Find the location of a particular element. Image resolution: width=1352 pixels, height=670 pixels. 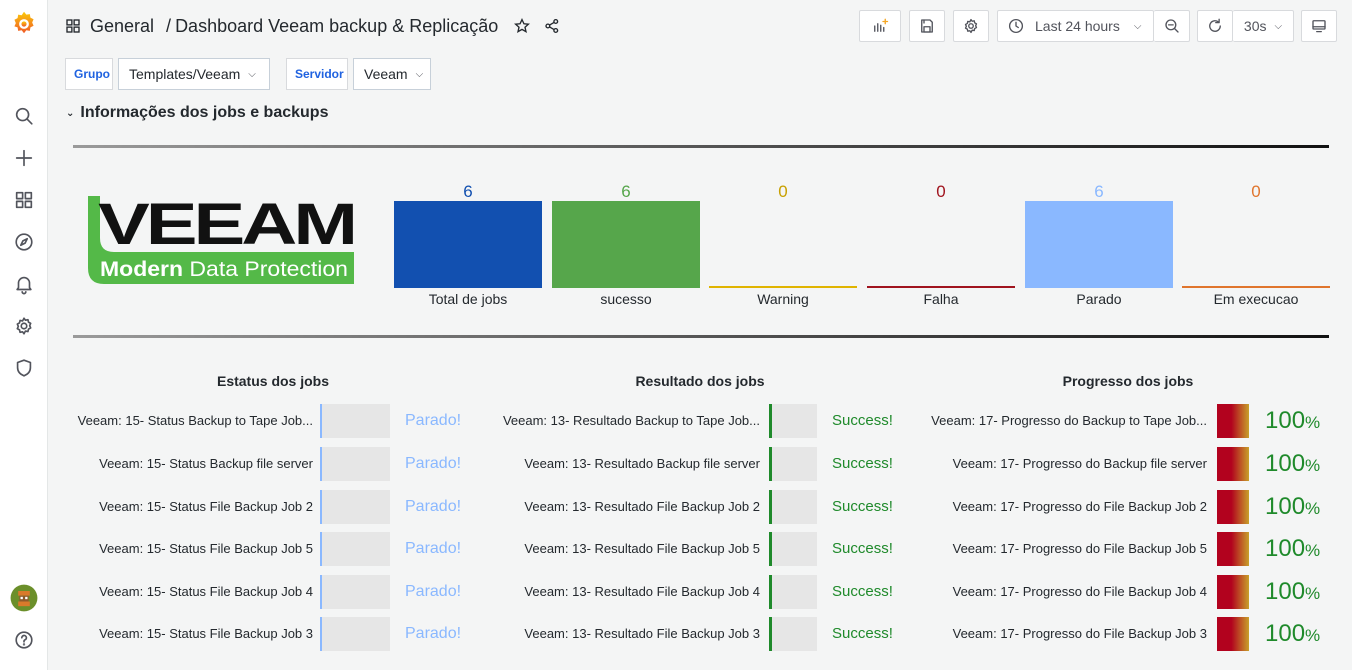

zoom-out-button is located at coordinates (1172, 26).